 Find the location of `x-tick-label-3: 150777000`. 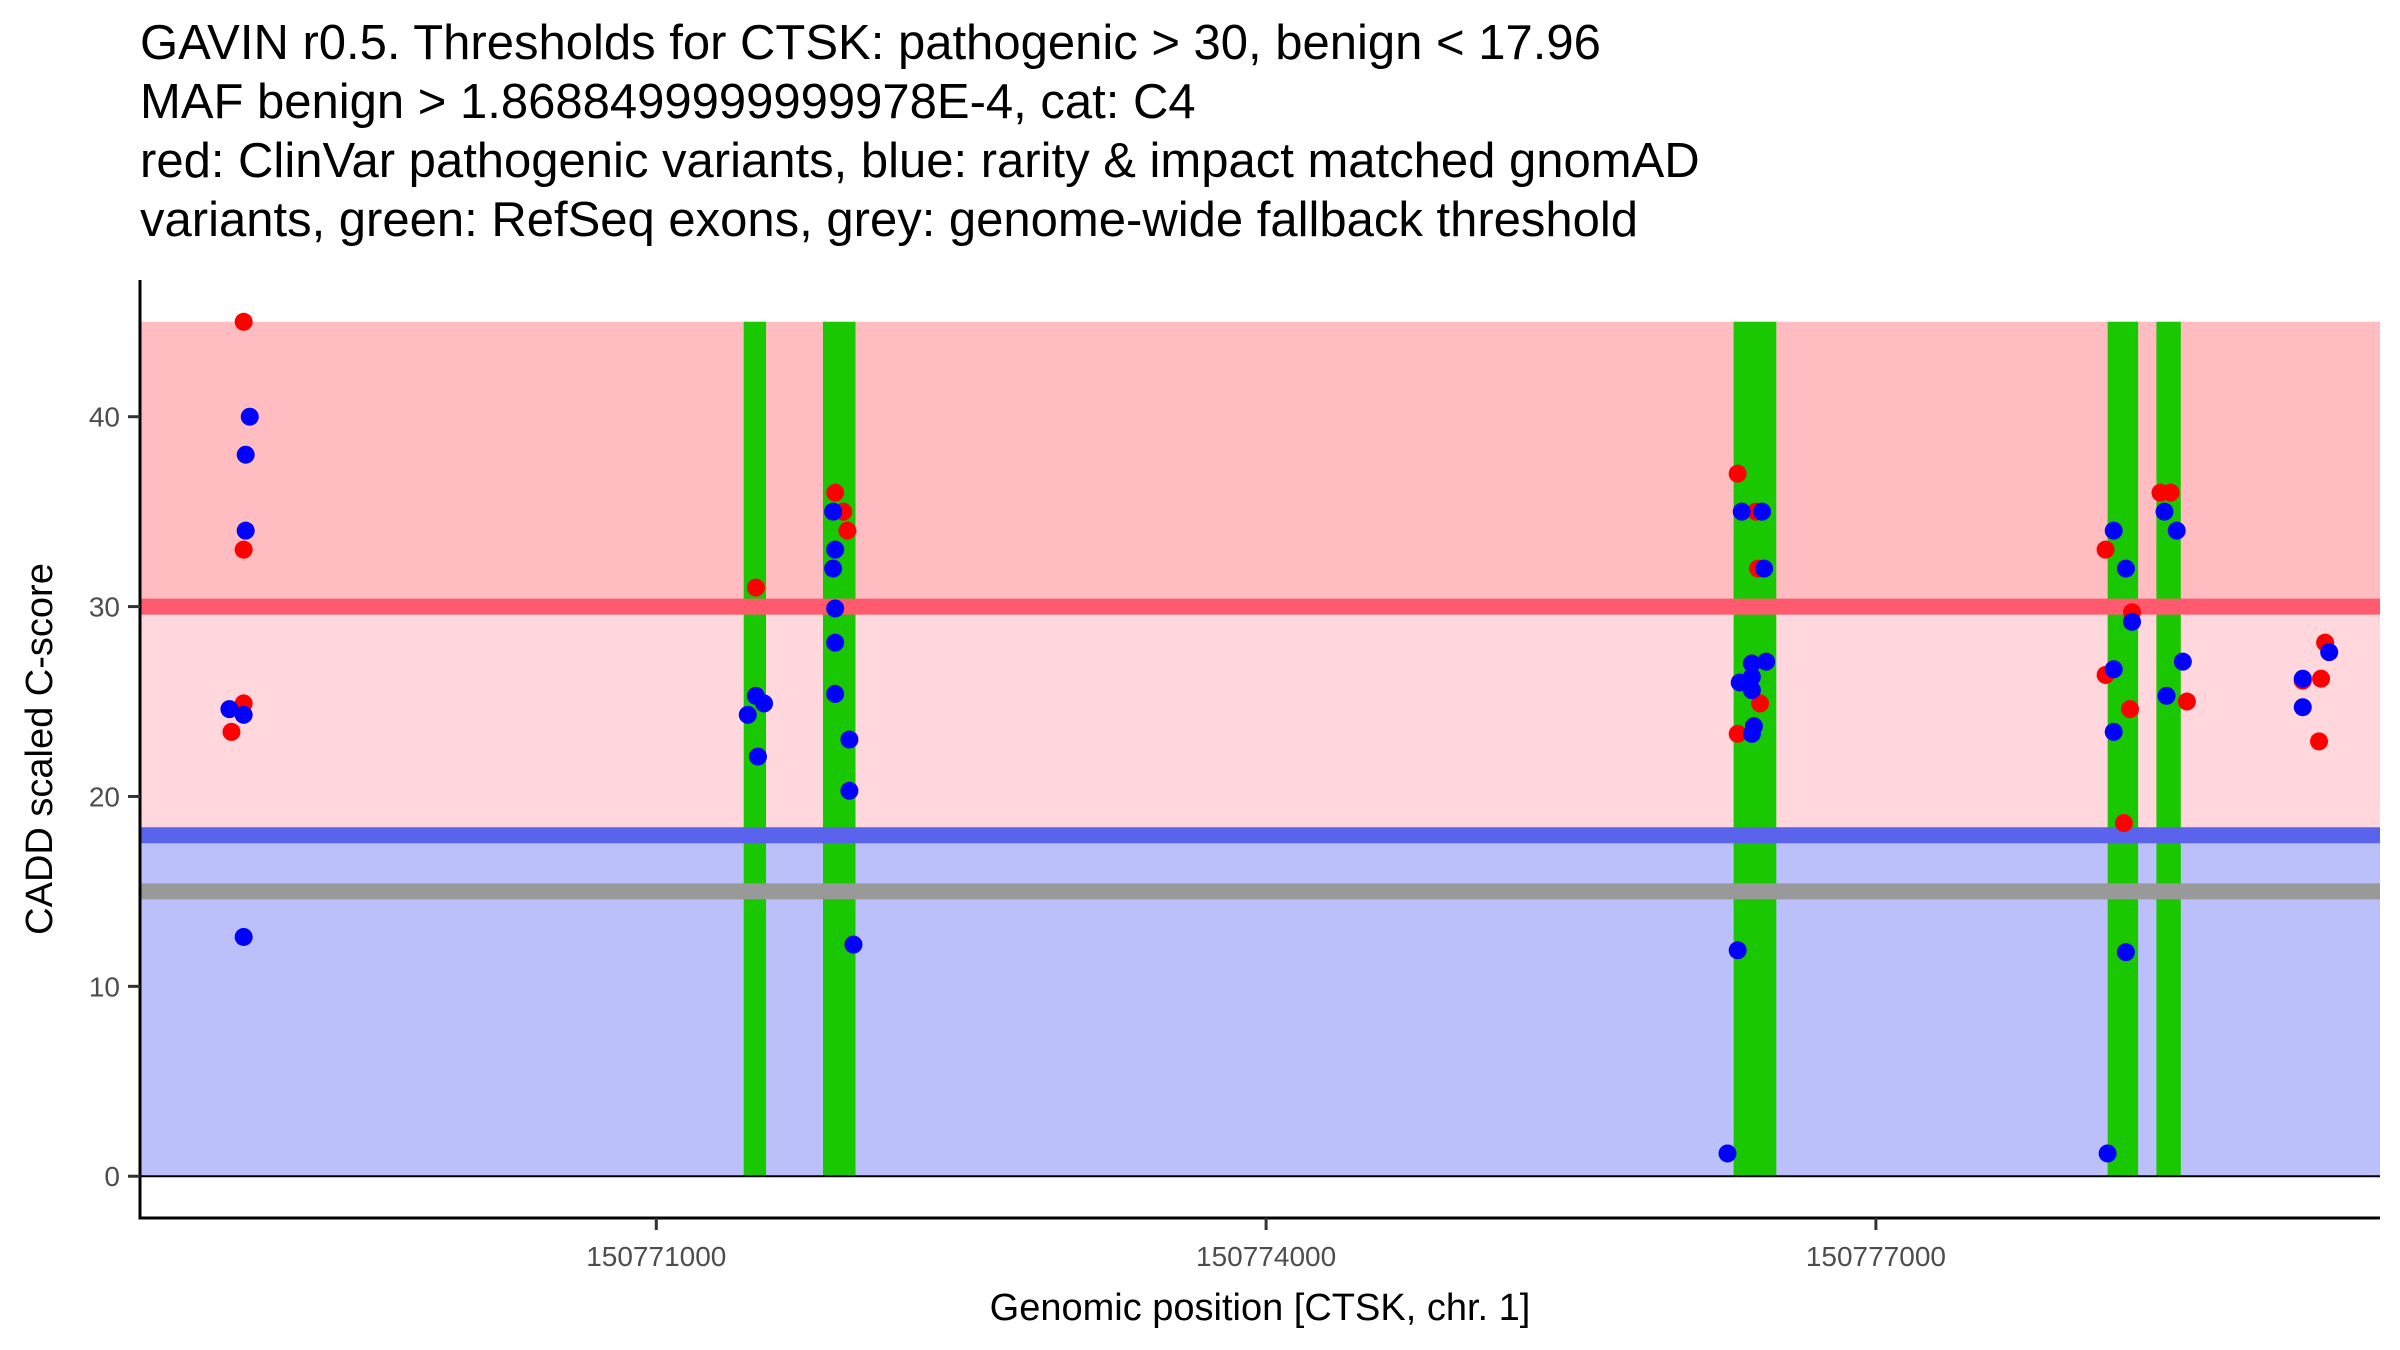

x-tick-label-3: 150777000 is located at coordinates (1876, 1256).